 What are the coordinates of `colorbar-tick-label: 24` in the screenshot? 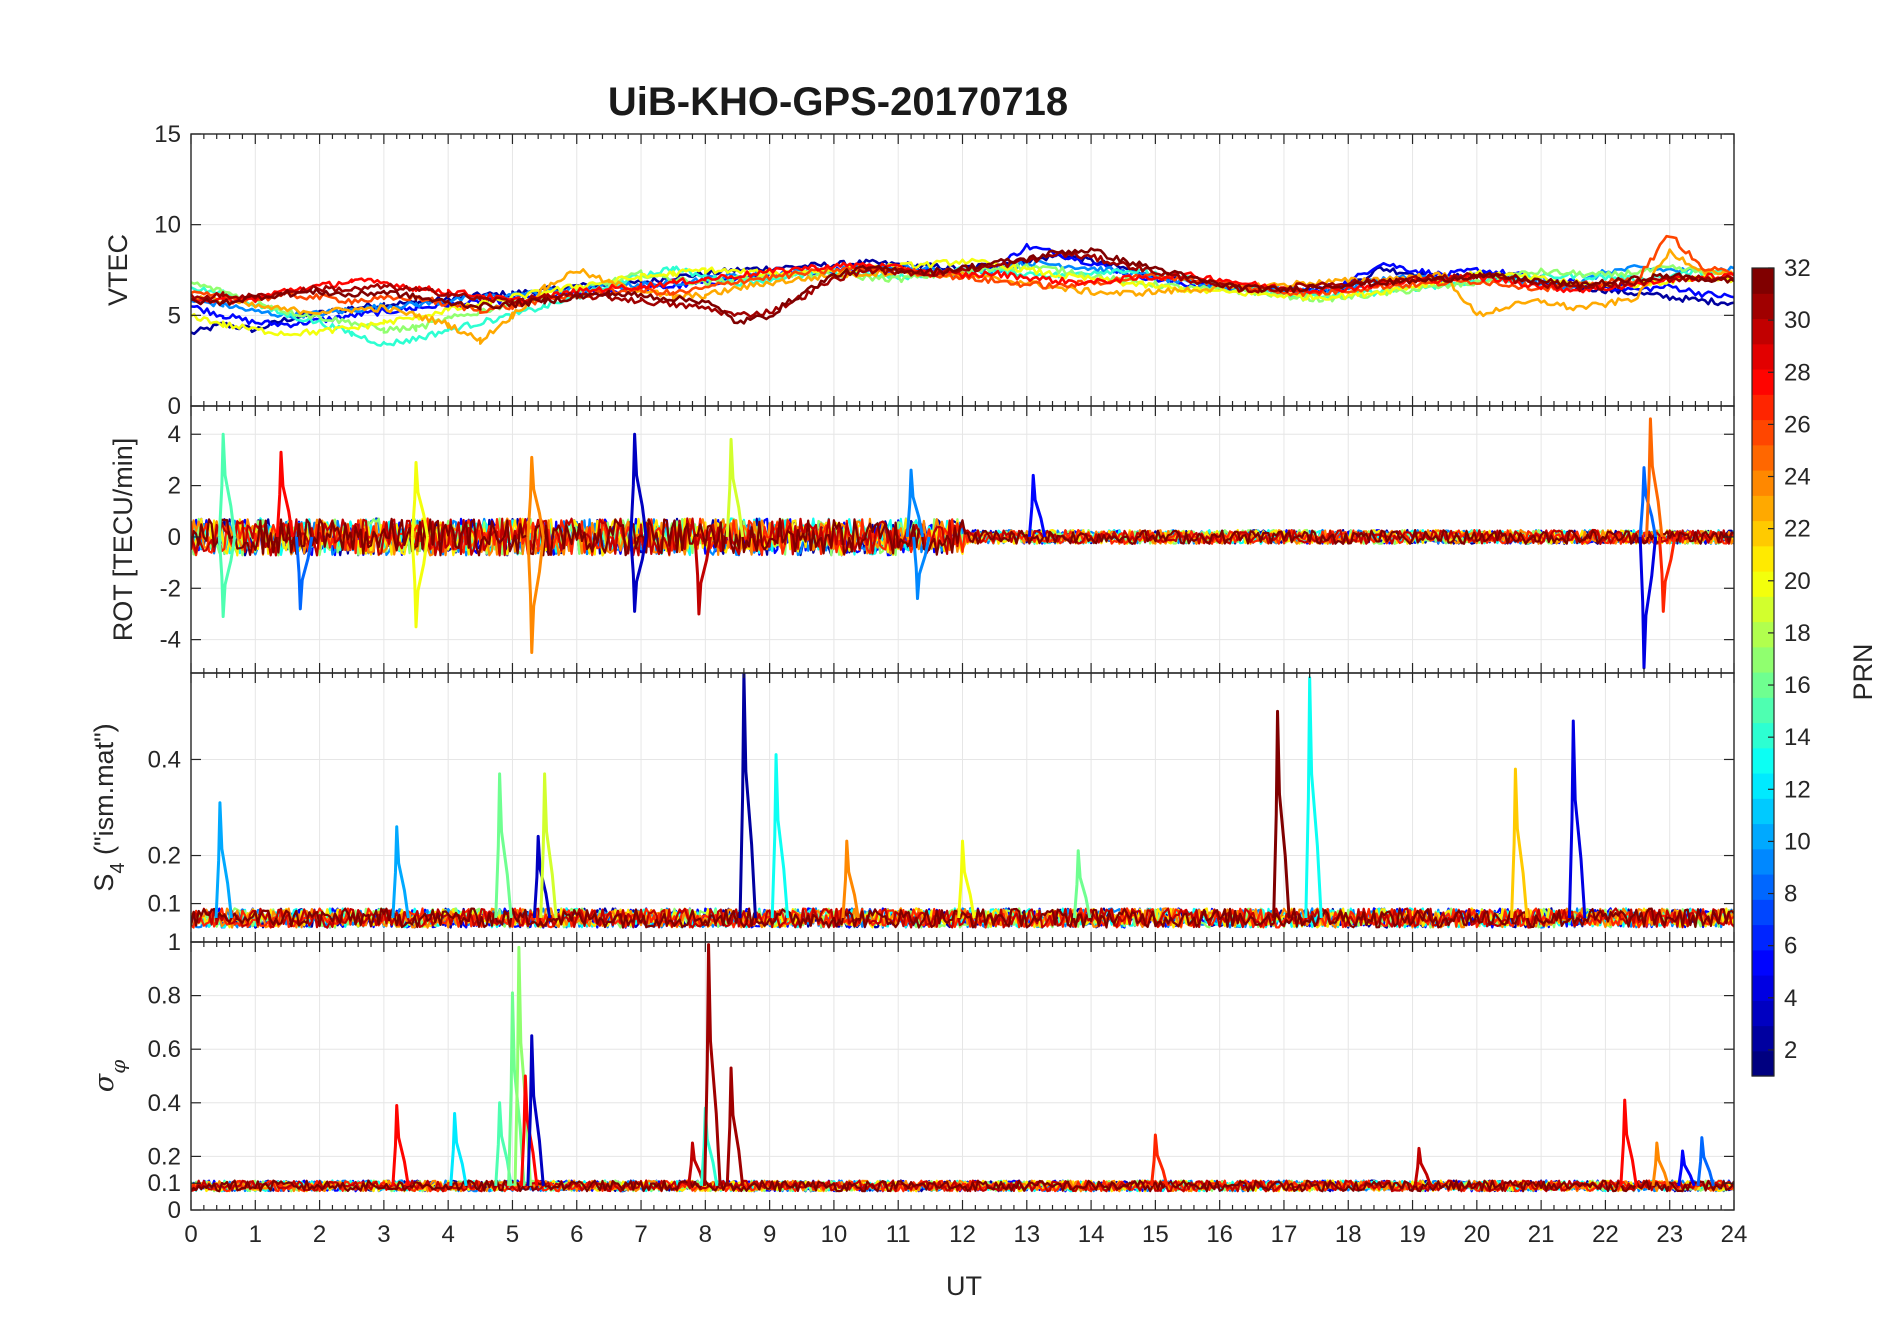 It's located at (1797, 477).